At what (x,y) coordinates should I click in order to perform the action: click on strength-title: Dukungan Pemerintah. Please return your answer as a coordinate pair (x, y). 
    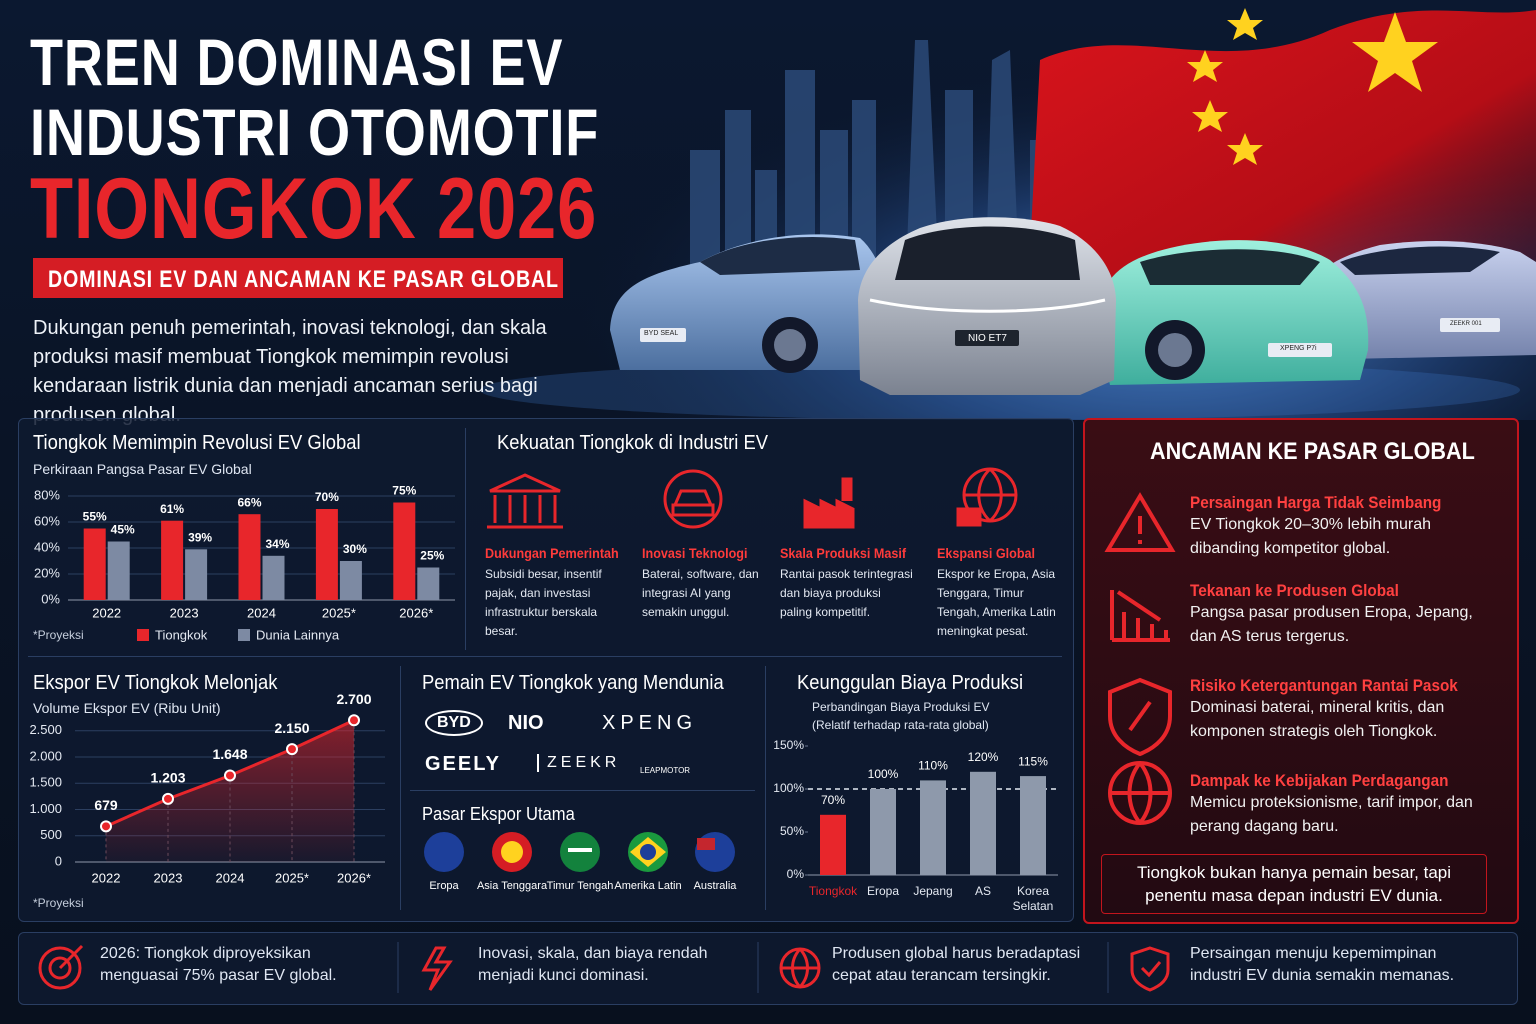
    Looking at the image, I should click on (552, 553).